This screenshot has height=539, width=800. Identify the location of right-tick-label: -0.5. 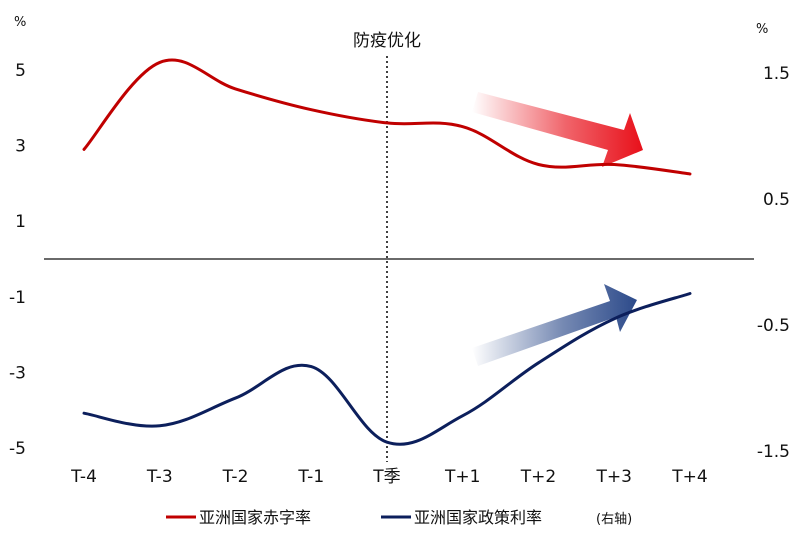
(773, 326).